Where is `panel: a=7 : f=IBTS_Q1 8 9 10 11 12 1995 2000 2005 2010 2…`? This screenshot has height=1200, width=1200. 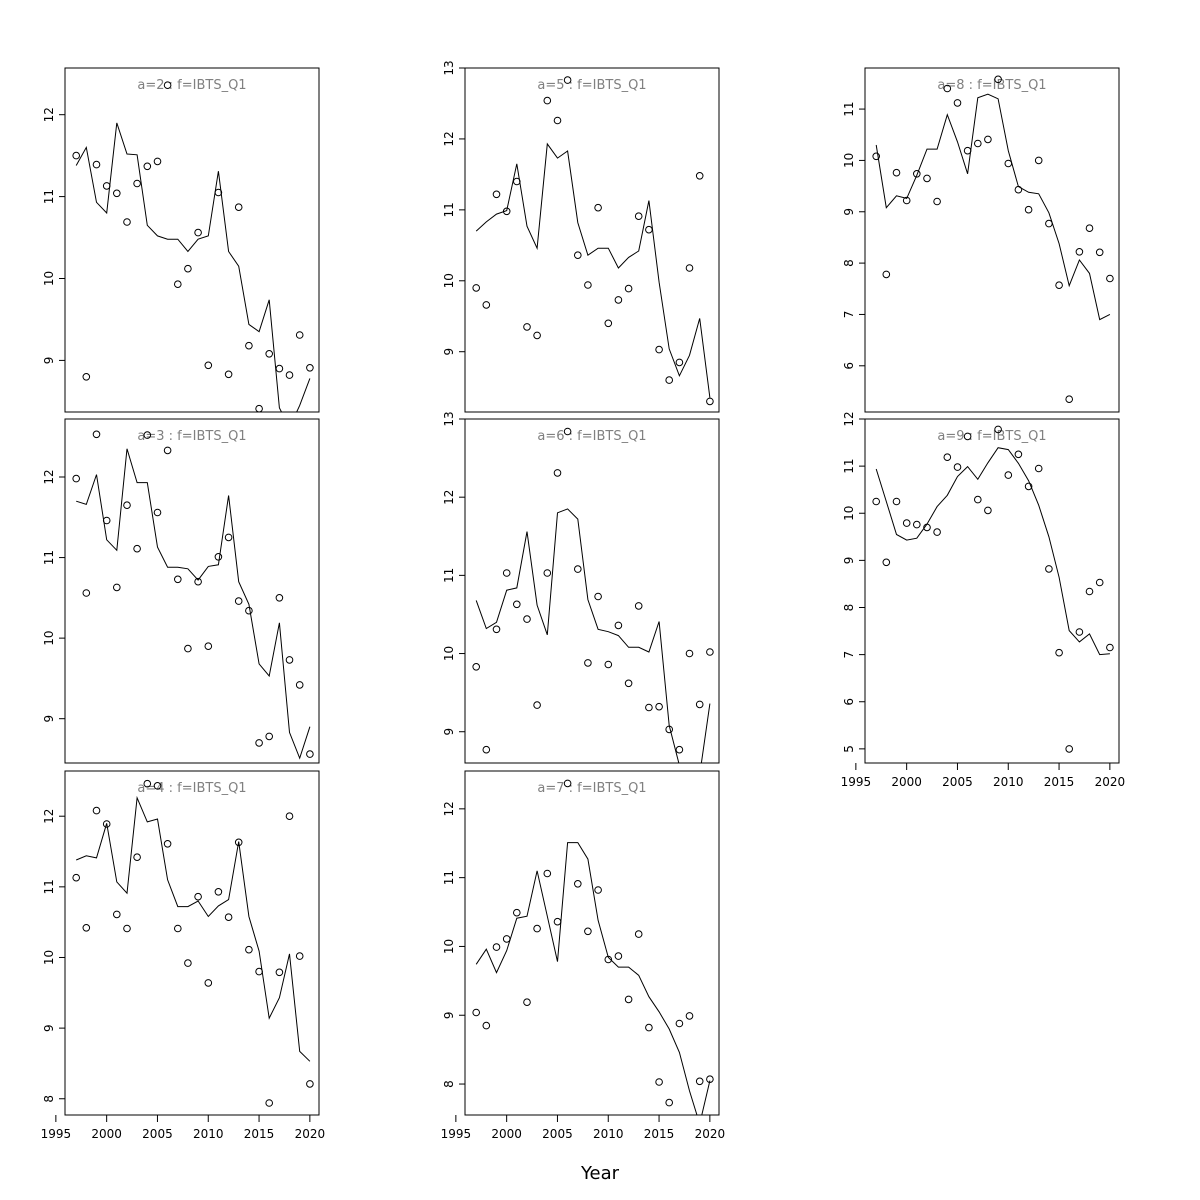 panel: a=7 : f=IBTS_Q1 8 9 10 11 12 1995 2000 2005 2010 2… is located at coordinates (583, 955).